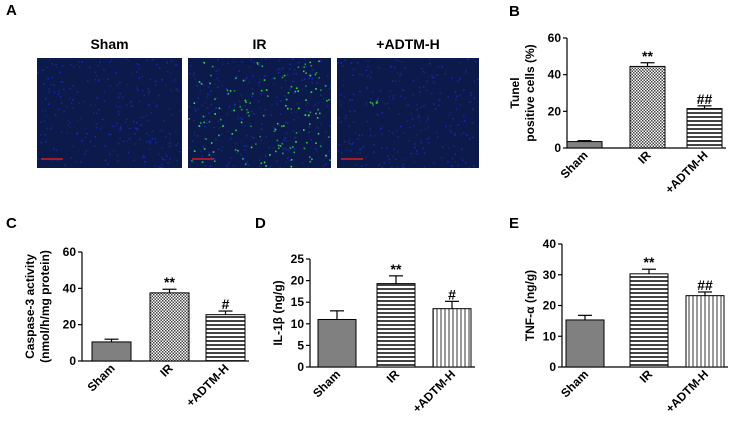  Describe the element at coordinates (109, 44) in the screenshot. I see `micrograph-label-sham: Sham` at that location.